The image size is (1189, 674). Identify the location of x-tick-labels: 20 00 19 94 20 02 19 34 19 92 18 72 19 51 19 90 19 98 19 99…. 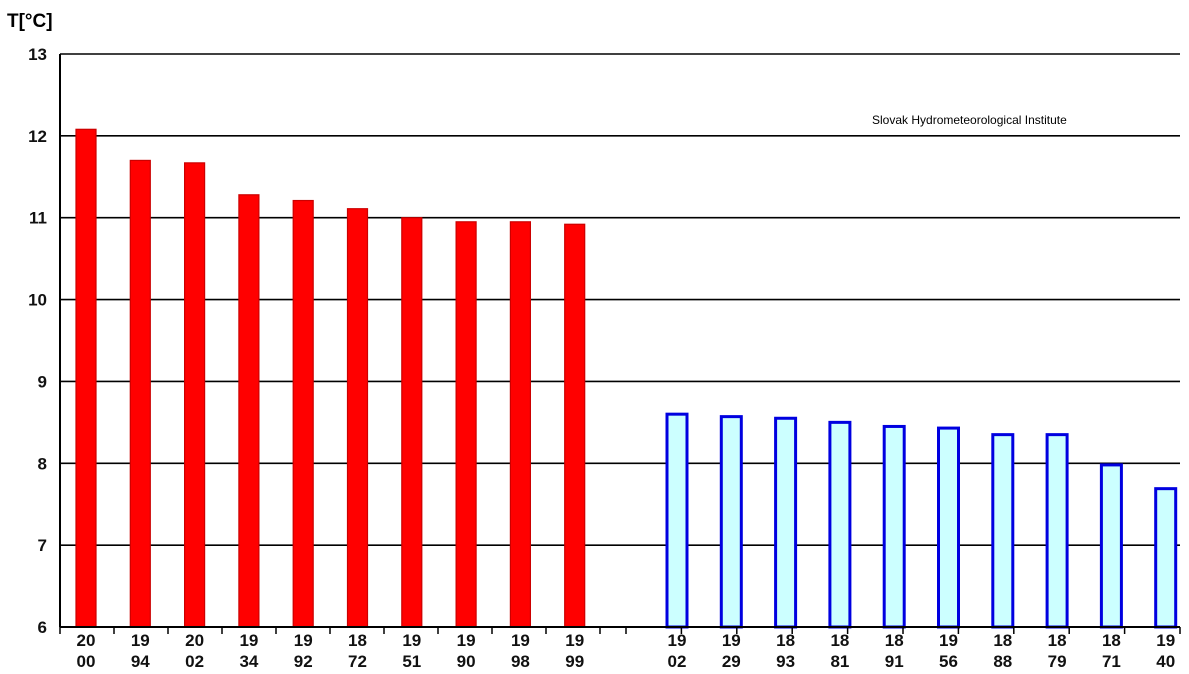
(620, 649).